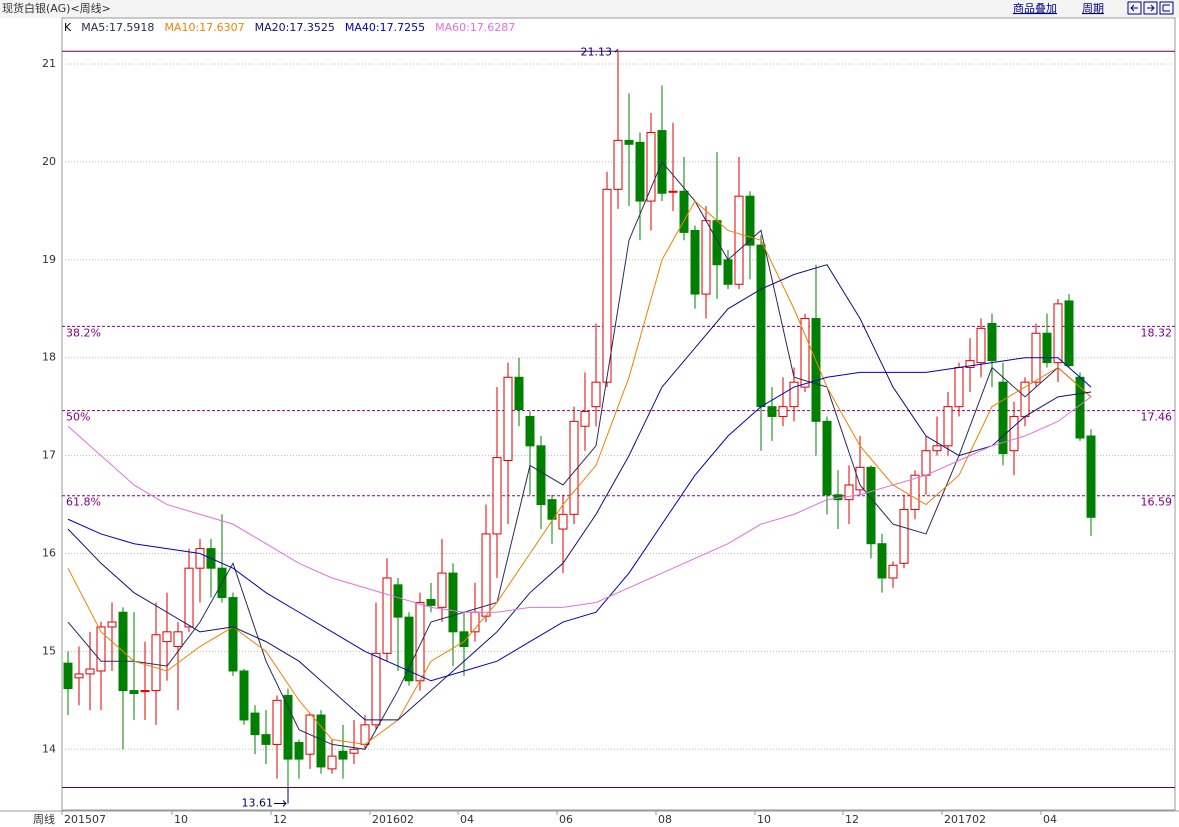 Image resolution: width=1179 pixels, height=827 pixels. I want to click on y-tick-label: 18, so click(49, 357).